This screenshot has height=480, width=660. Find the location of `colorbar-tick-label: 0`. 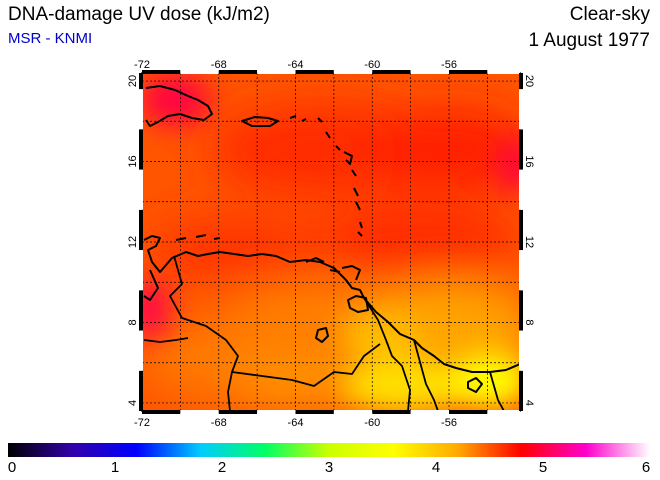

colorbar-tick-label: 0 is located at coordinates (12, 467).